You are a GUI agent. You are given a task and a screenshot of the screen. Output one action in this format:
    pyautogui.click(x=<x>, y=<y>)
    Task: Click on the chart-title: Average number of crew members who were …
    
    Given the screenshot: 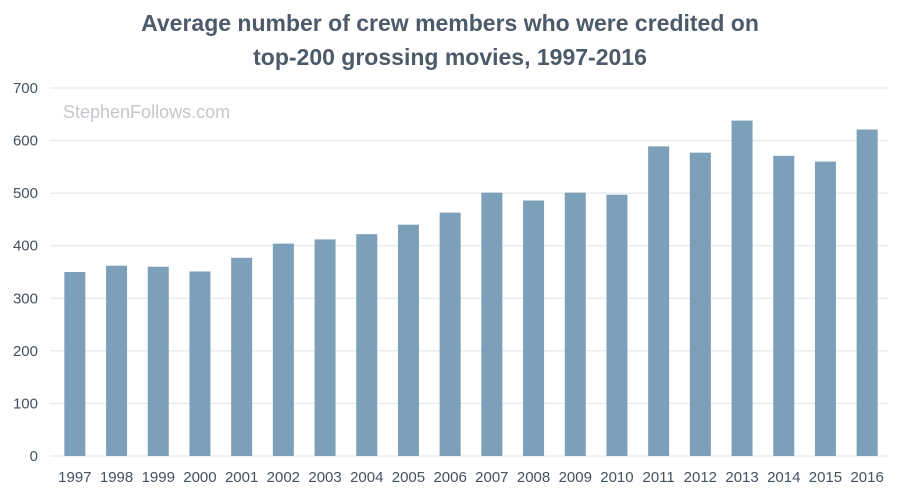 What is the action you would take?
    pyautogui.click(x=450, y=40)
    